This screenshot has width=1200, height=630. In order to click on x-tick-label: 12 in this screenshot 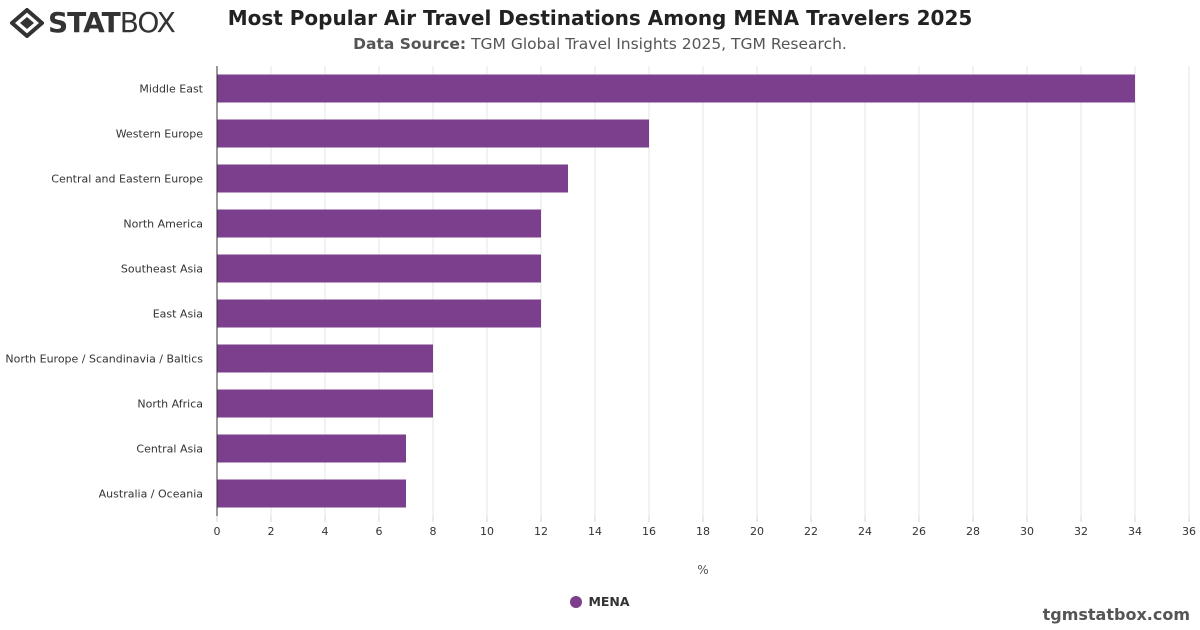, I will do `click(541, 531)`.